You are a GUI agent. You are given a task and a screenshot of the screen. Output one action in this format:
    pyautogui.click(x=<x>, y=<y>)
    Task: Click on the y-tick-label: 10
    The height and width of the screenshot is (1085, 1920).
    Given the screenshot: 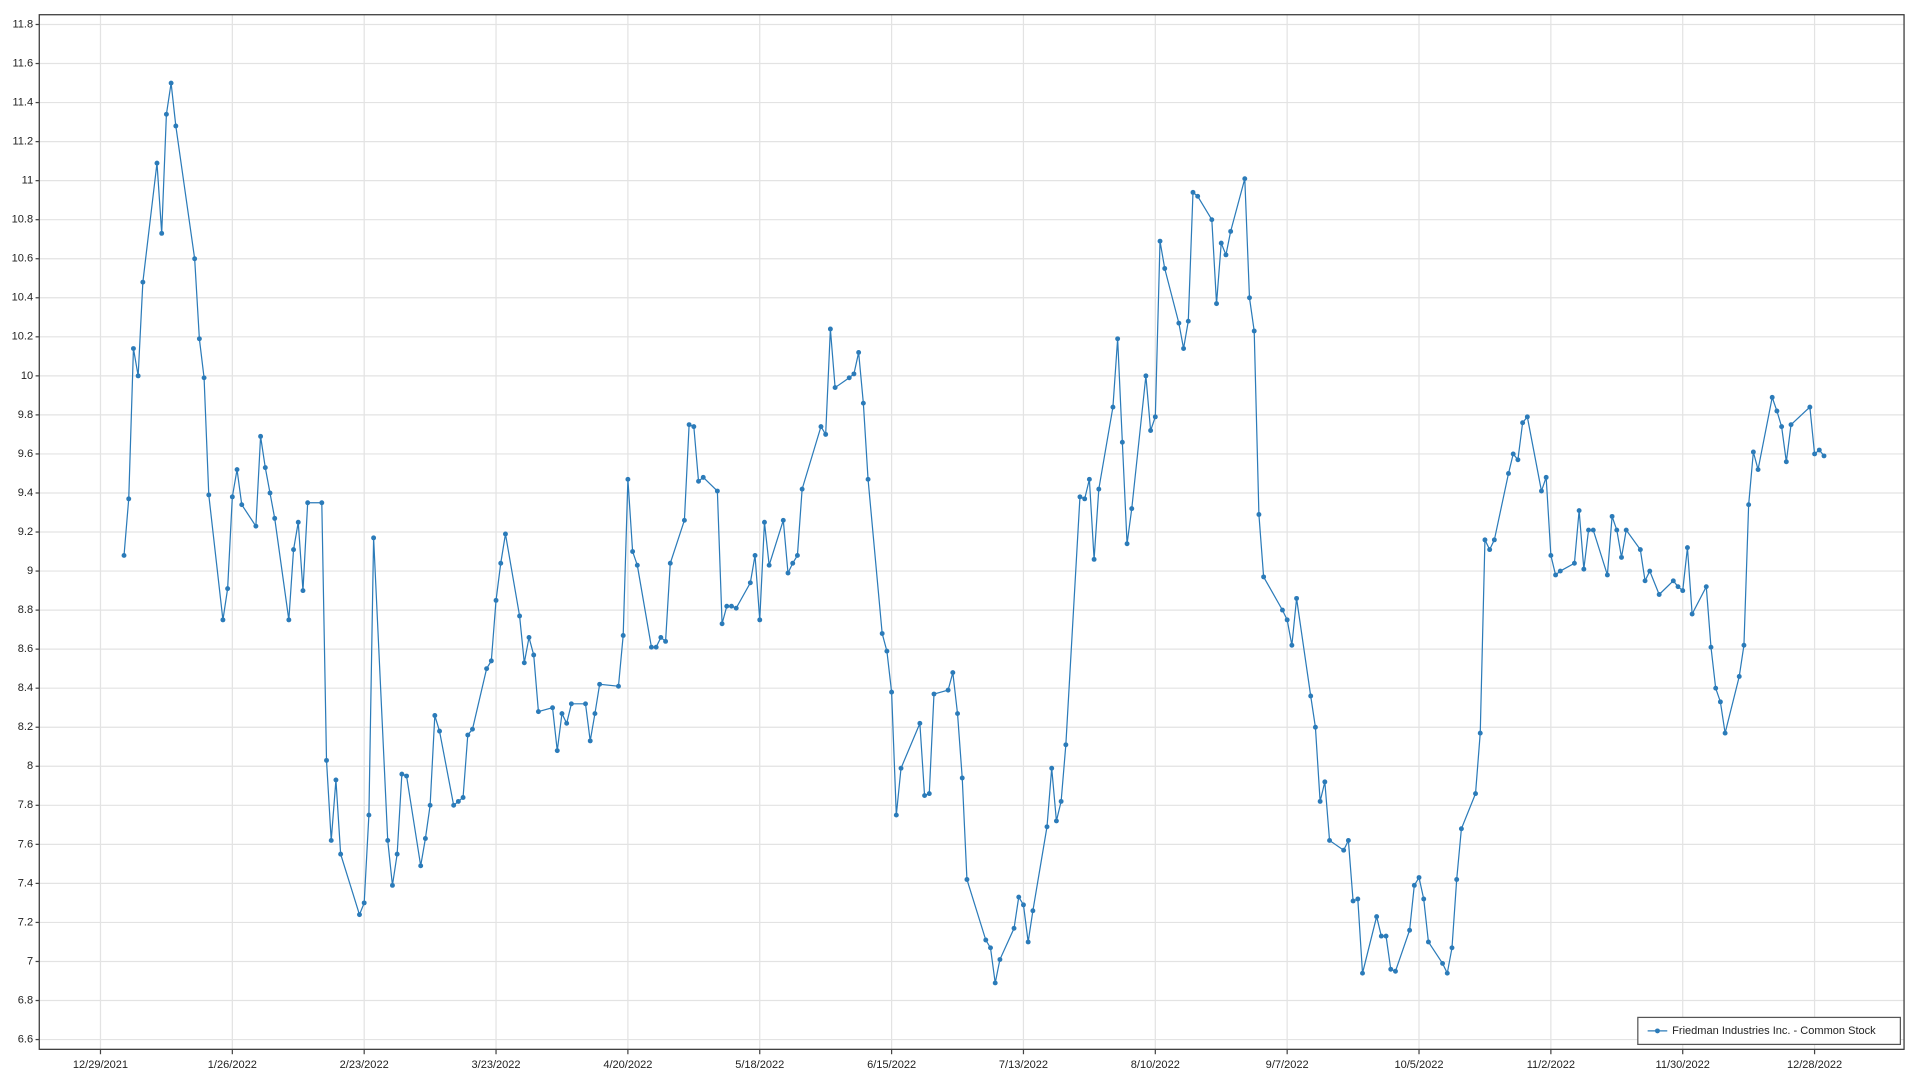 What is the action you would take?
    pyautogui.click(x=27, y=376)
    